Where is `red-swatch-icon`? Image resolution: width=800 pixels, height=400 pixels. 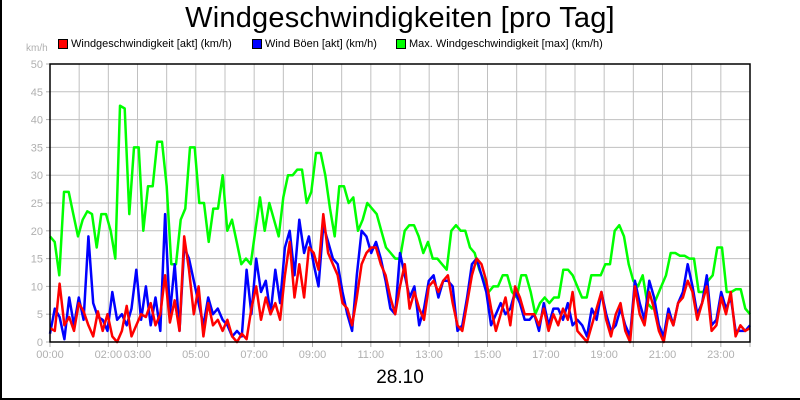 red-swatch-icon is located at coordinates (63, 44).